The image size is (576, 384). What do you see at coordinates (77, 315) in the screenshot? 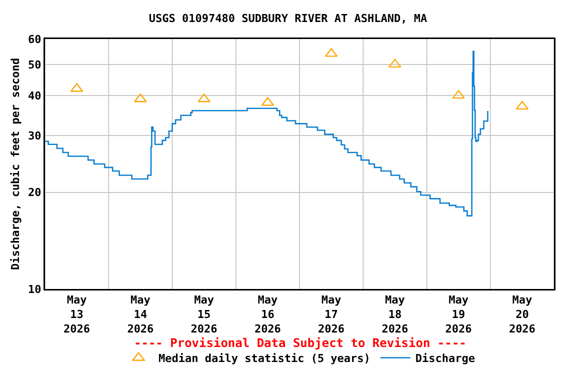
I see `x-tick-label: May 13 2026` at bounding box center [77, 315].